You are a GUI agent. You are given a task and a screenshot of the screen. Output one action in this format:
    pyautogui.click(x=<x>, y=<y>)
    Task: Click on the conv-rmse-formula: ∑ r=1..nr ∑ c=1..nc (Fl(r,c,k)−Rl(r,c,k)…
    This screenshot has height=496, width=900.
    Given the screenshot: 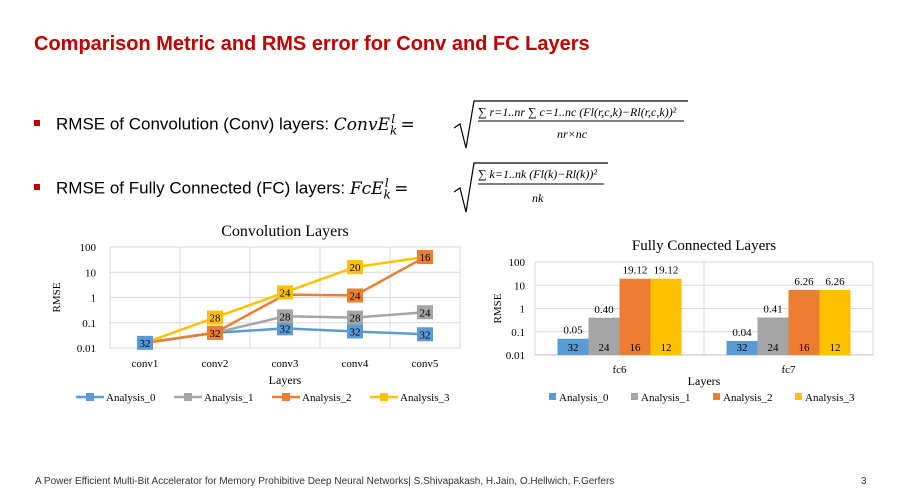 What is the action you would take?
    pyautogui.click(x=570, y=124)
    